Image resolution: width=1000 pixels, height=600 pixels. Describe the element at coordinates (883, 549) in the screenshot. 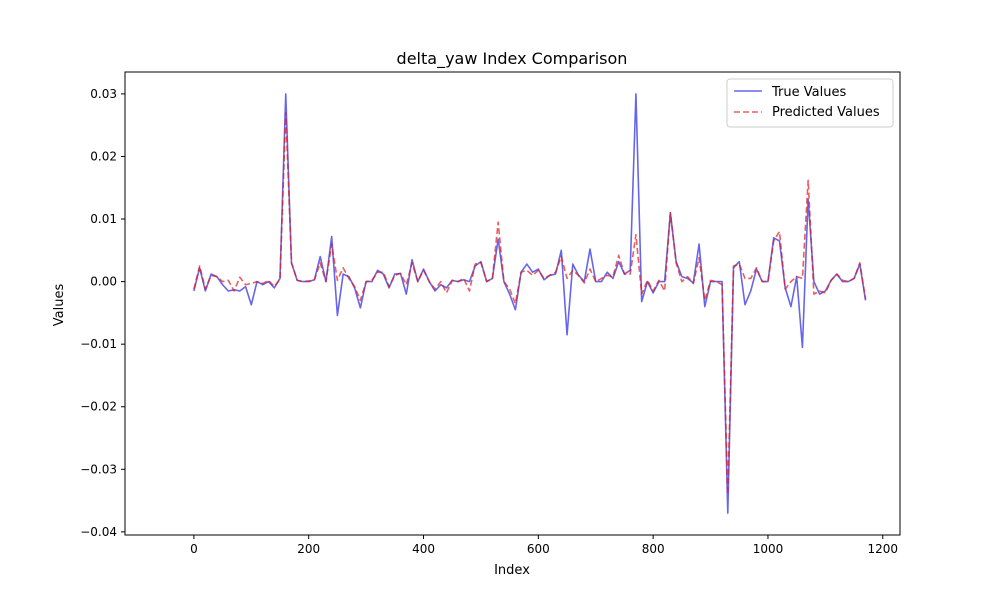

I see `x-tick-label: 1200` at that location.